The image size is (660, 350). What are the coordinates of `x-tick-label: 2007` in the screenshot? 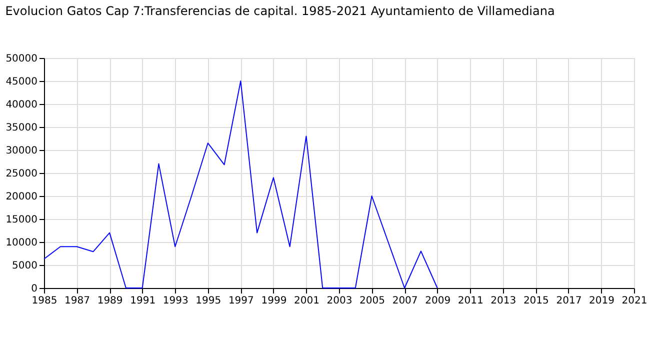 It's located at (405, 301).